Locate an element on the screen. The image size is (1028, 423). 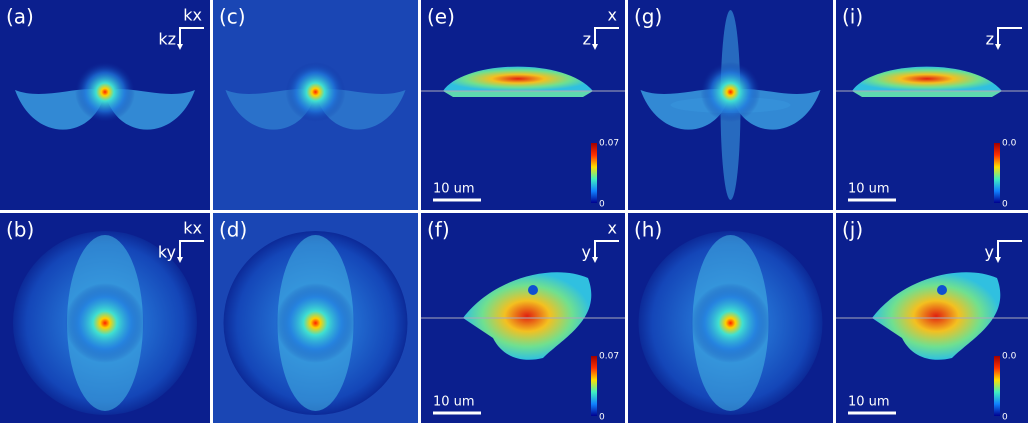
panel: 0.07 0 10 um (f) yx is located at coordinates (523, 318).